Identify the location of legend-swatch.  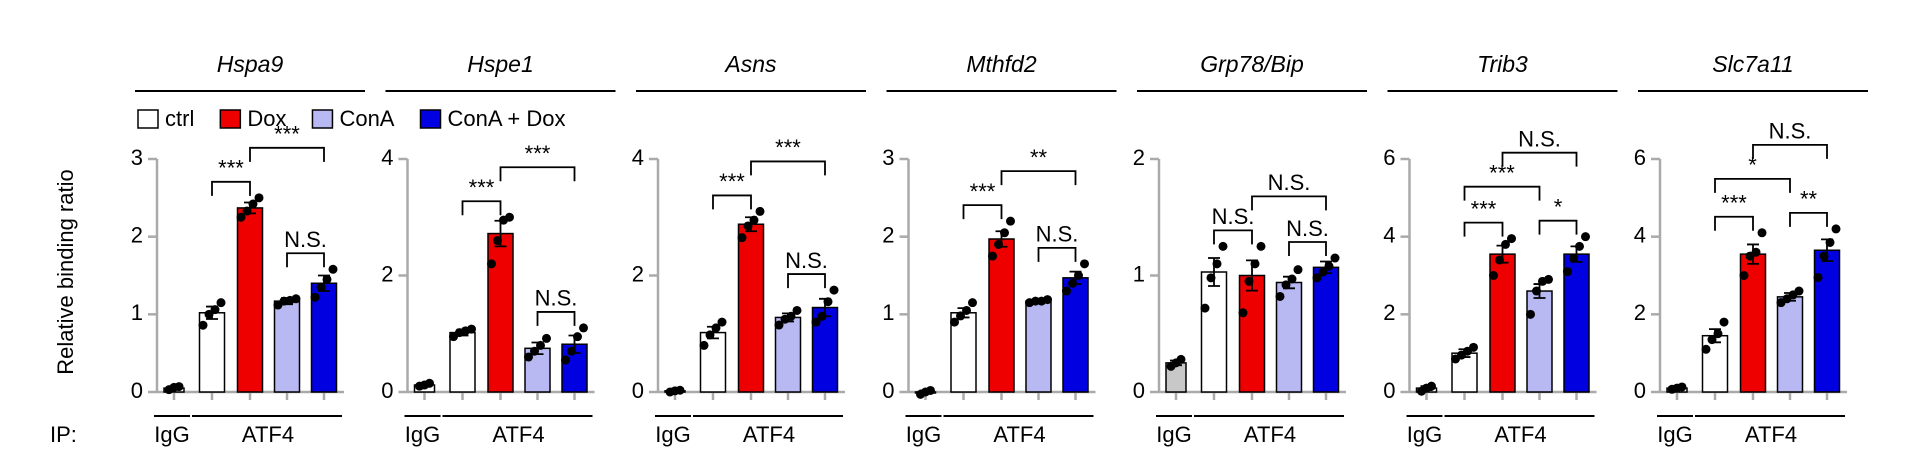
(322, 119).